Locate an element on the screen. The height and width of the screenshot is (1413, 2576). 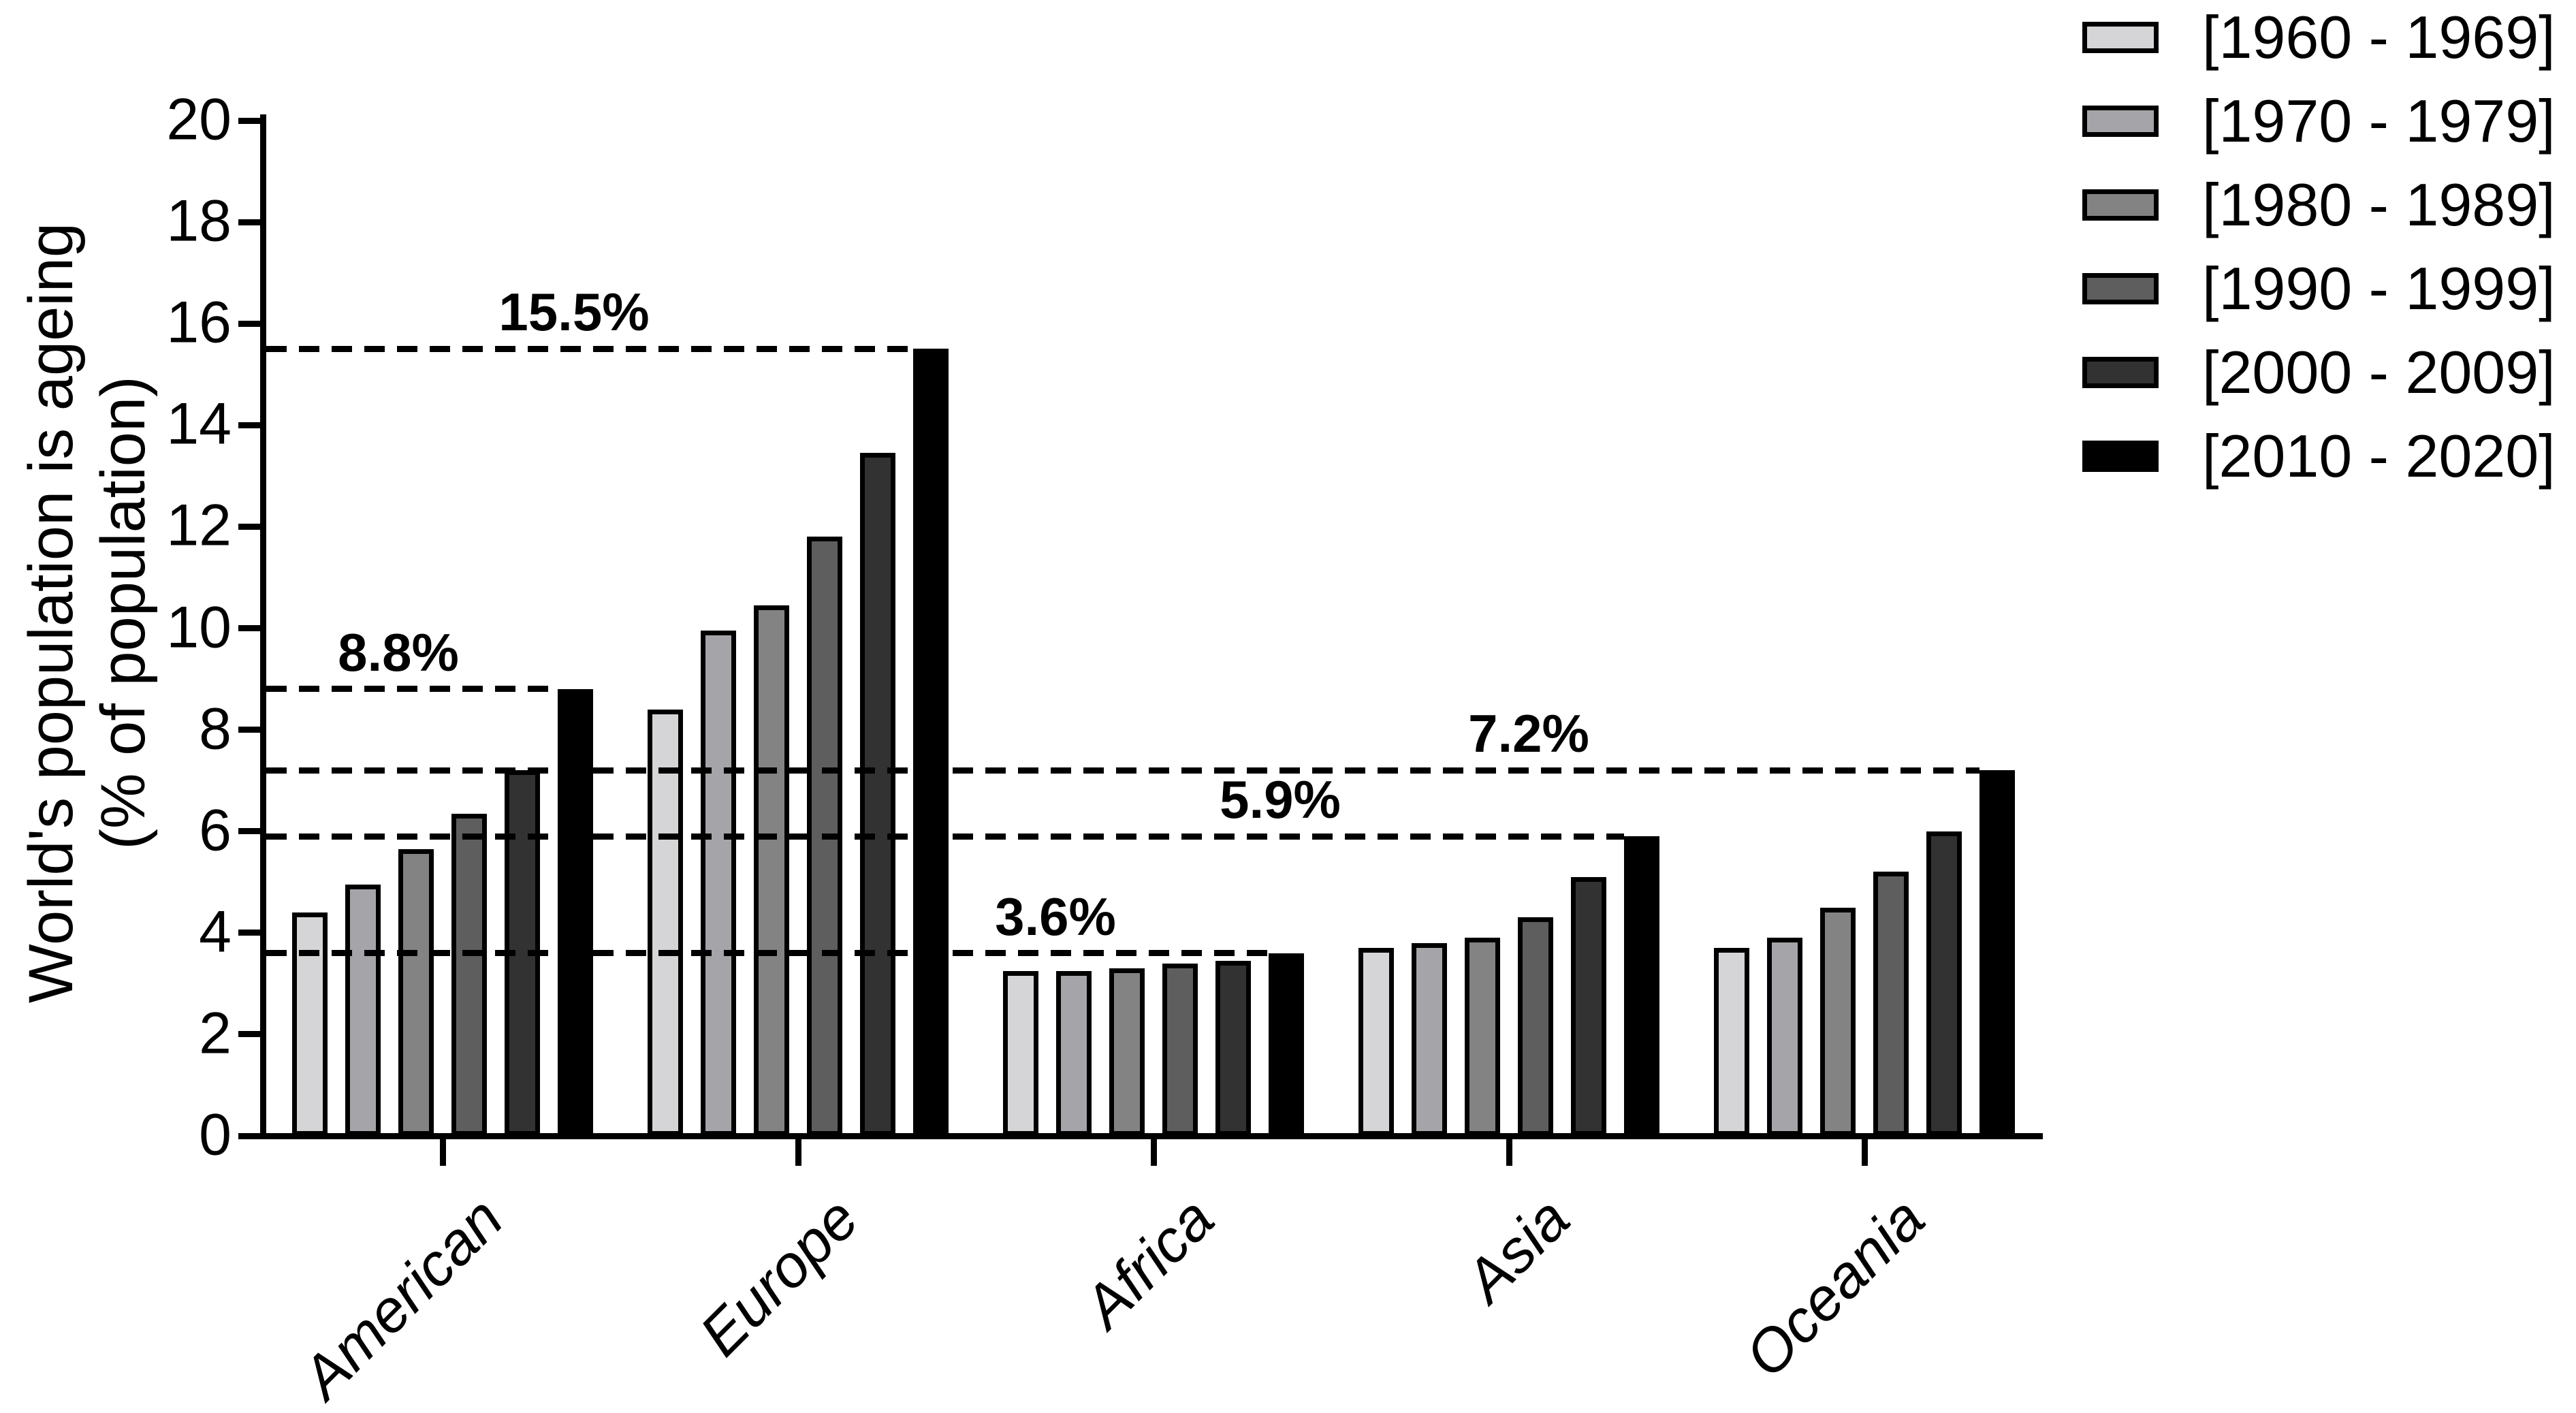
legend-swatch-1990s is located at coordinates (2120, 288).